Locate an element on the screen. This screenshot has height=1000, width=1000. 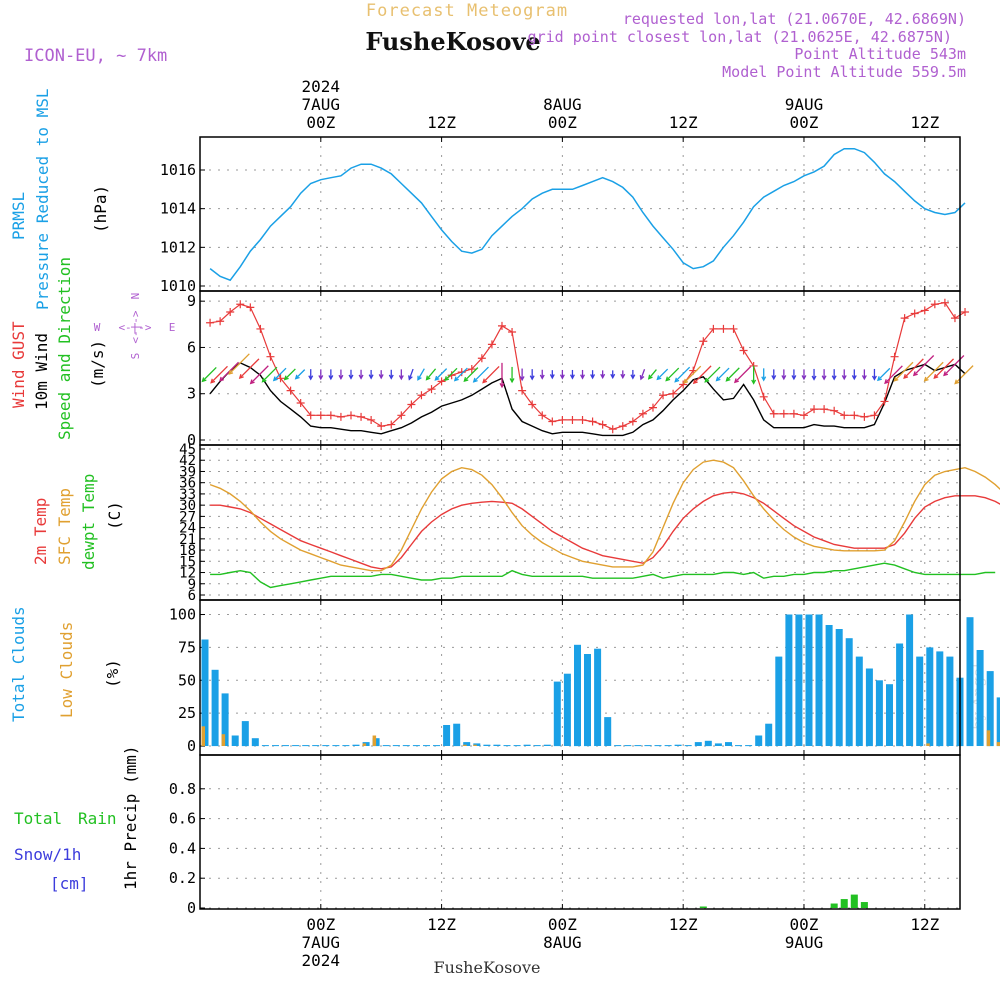
y-tick-label: 12 is located at coordinates (187, 574).